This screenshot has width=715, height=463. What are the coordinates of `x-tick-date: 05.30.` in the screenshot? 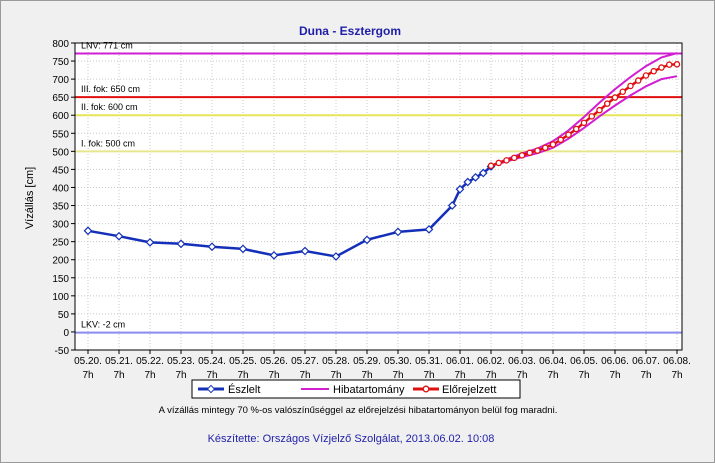 It's located at (398, 361).